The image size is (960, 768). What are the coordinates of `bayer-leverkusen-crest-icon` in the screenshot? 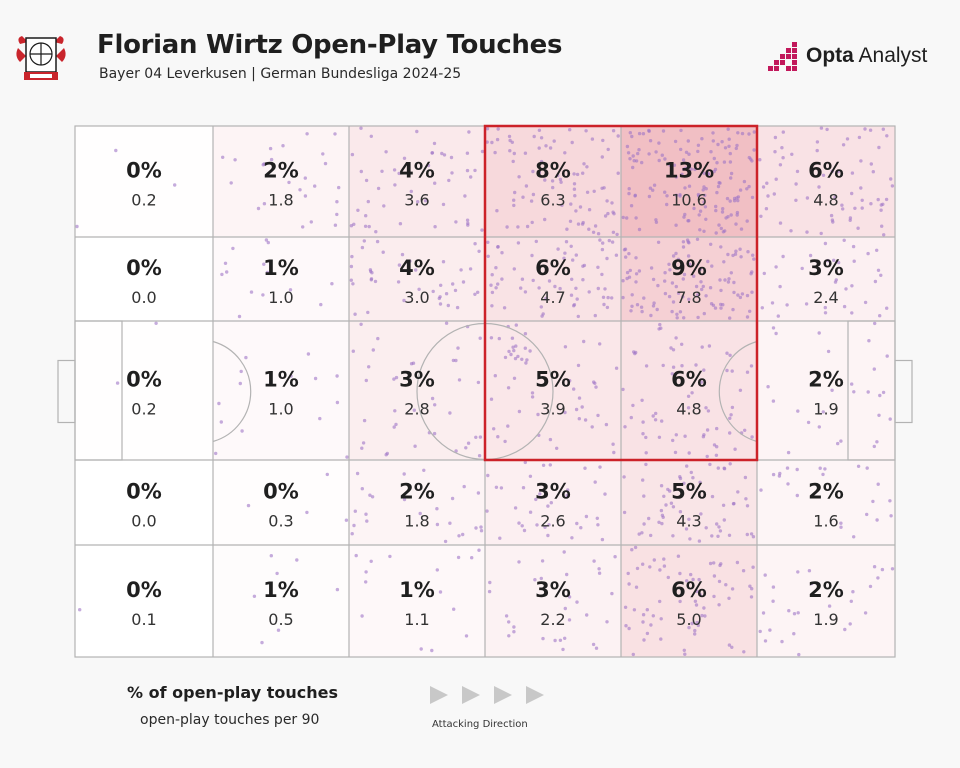 It's located at (41, 58).